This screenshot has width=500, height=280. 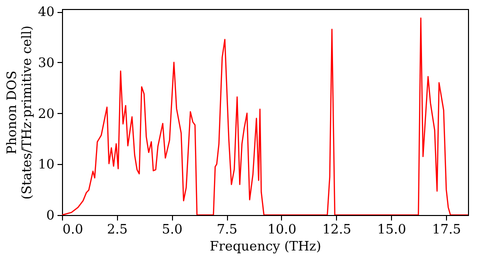 What do you see at coordinates (172, 230) in the screenshot?
I see `x-tick-label: 5.0` at bounding box center [172, 230].